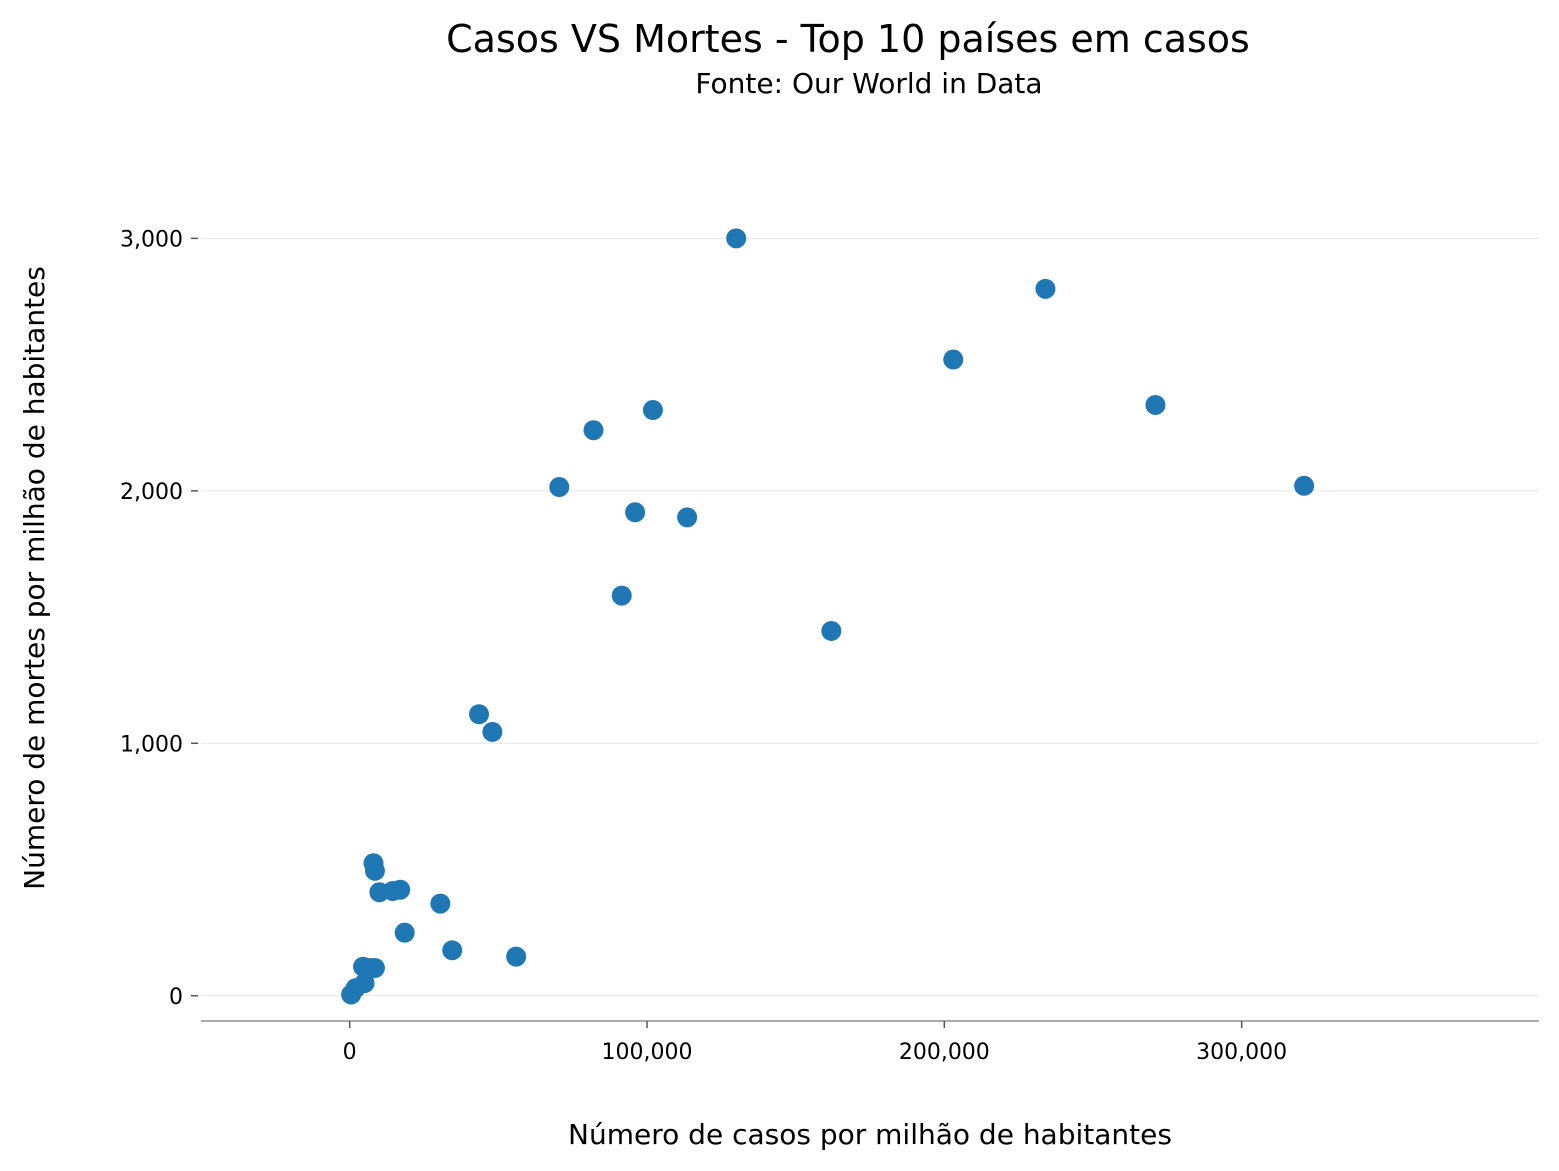  Describe the element at coordinates (151, 239) in the screenshot. I see `y-tick-label: 3,000` at that location.